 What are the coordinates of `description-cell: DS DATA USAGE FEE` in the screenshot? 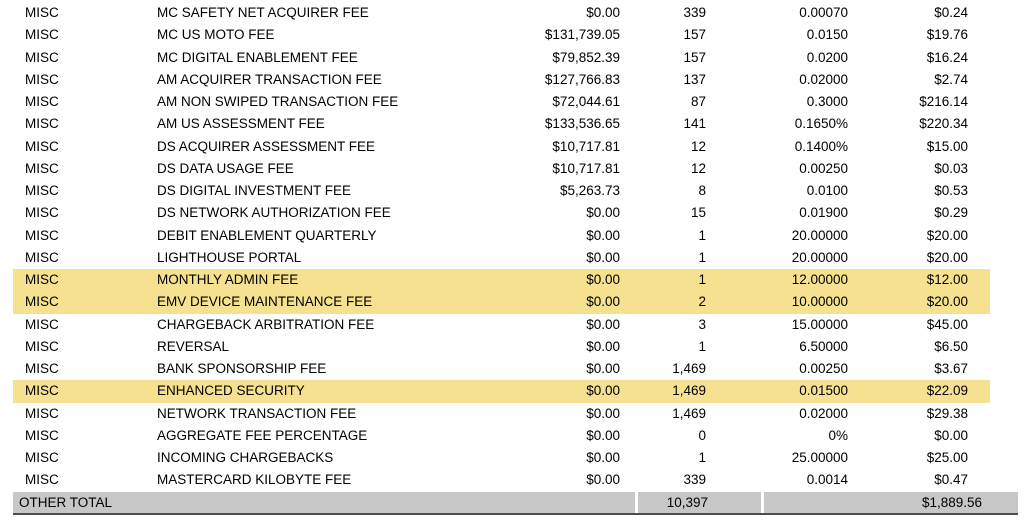 It's located at (225, 168).